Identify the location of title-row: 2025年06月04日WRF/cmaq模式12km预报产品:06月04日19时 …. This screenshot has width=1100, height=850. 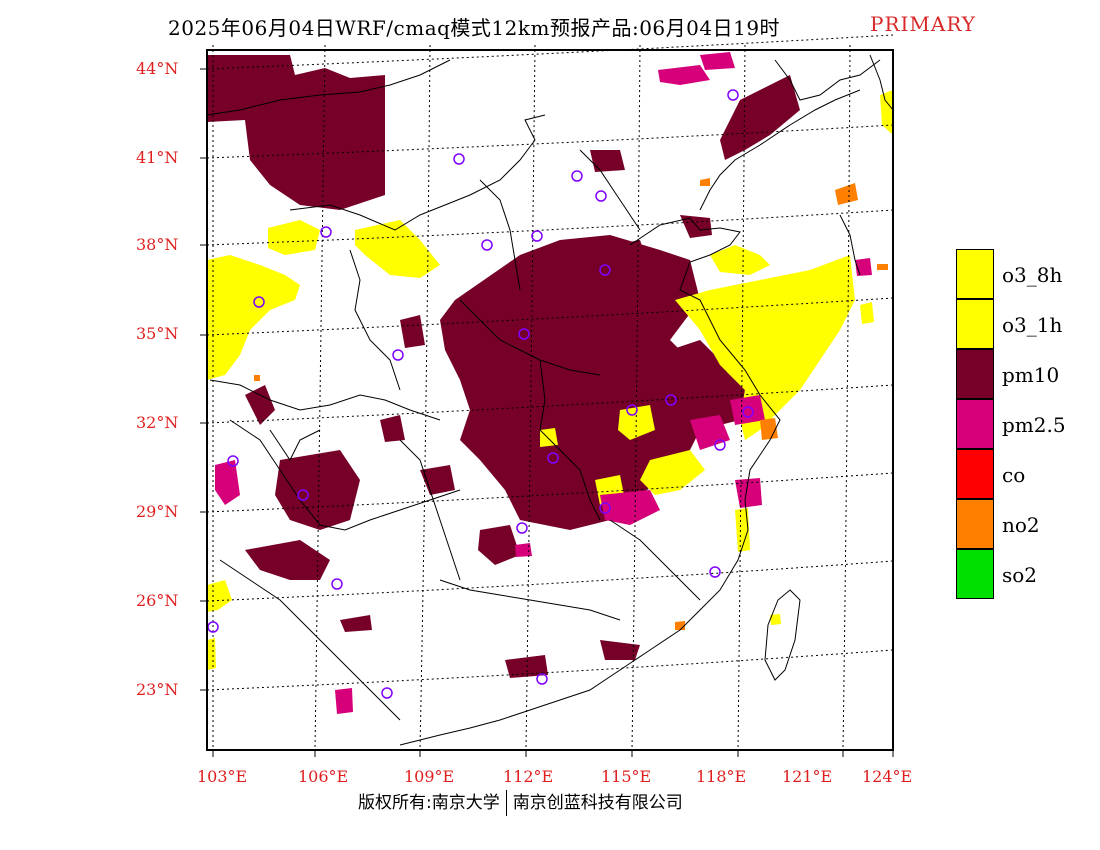
(550, 26).